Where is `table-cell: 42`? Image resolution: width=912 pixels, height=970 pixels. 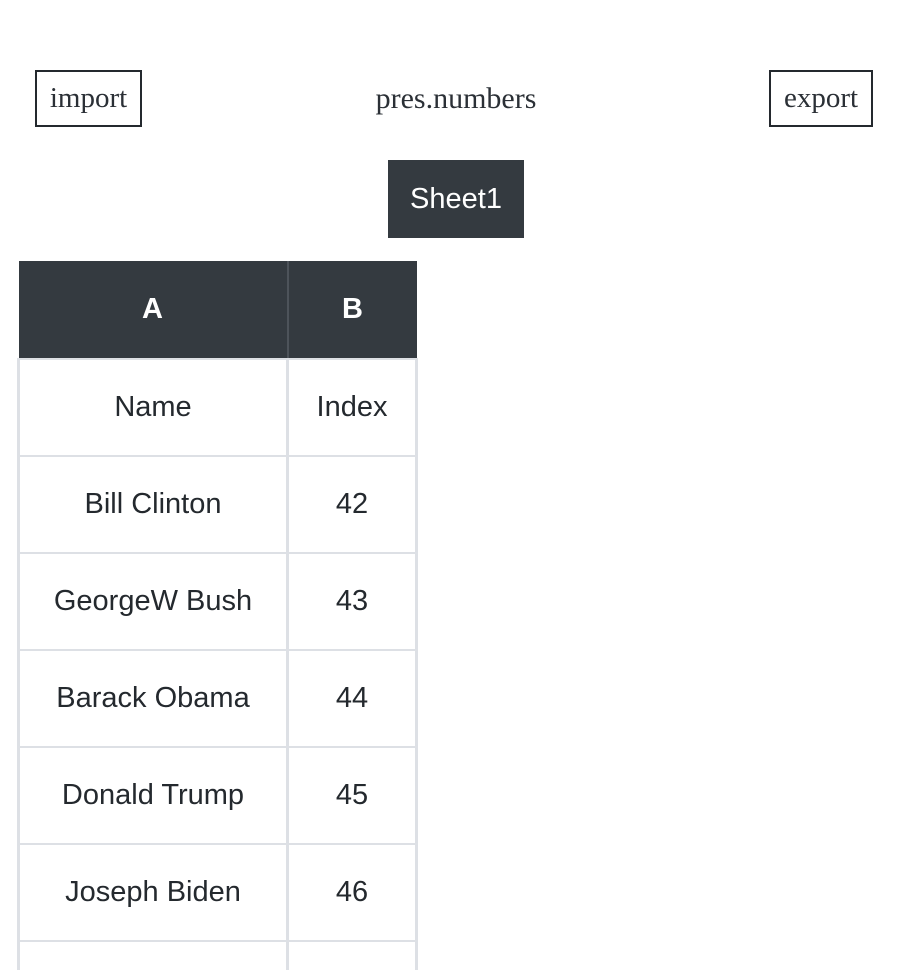 table-cell: 42 is located at coordinates (352, 504).